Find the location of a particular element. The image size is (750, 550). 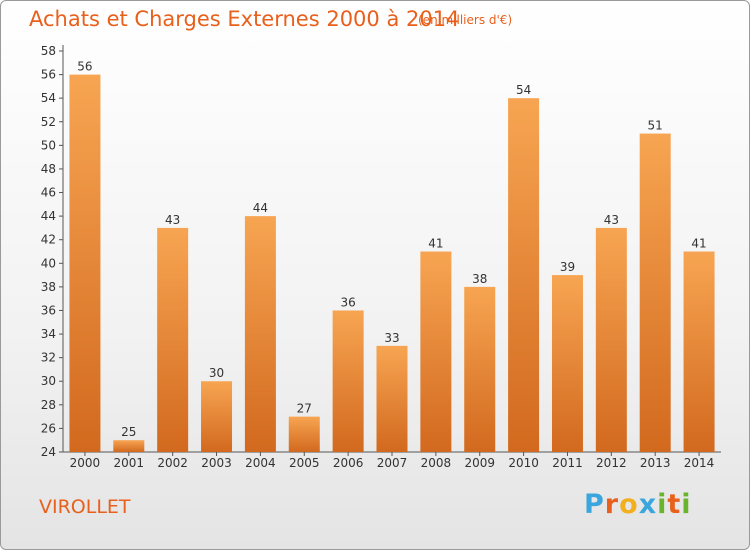

proxiti-logo: Proxiti is located at coordinates (638, 504).